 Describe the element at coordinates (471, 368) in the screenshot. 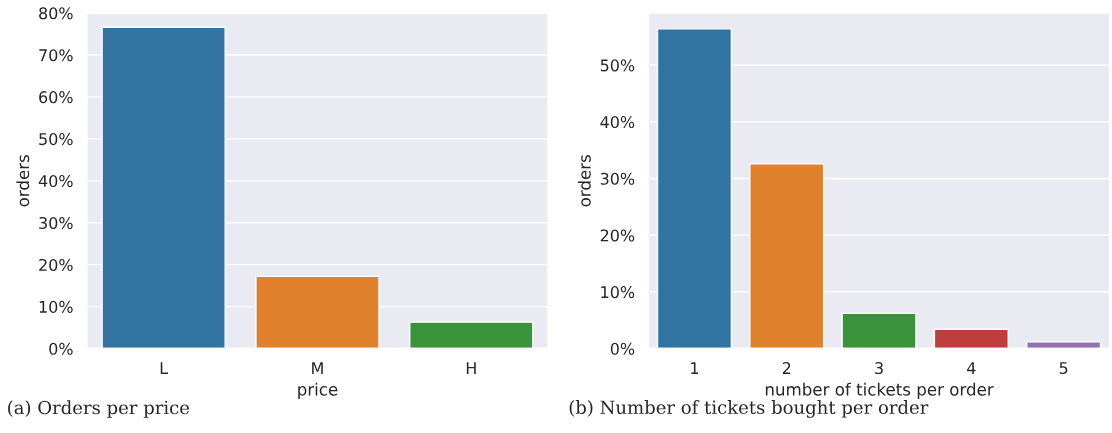

I see `x-tick-label: H` at that location.